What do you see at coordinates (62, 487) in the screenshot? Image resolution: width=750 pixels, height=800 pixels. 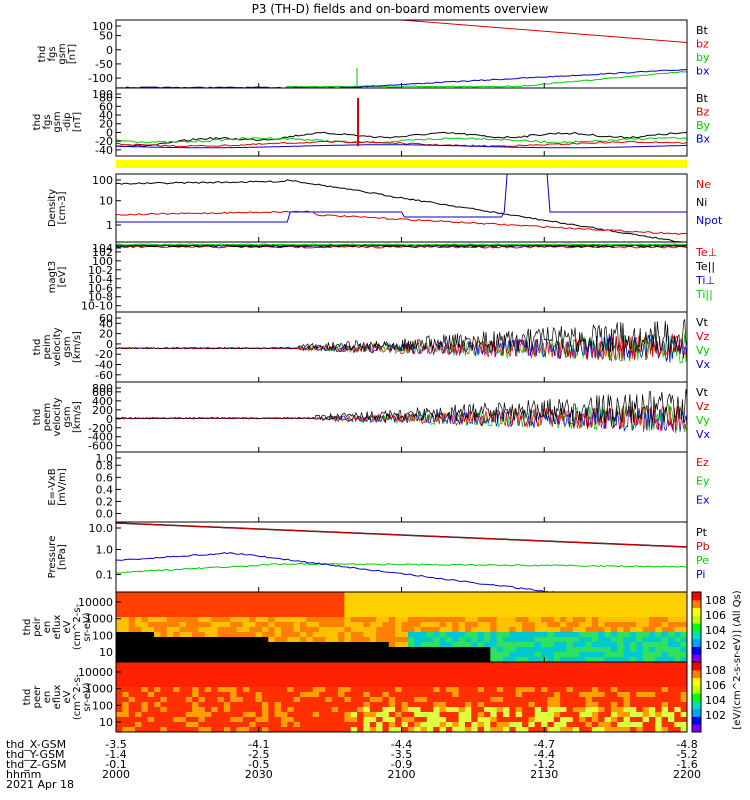 I see `y-axis-label: [mV/m]` at bounding box center [62, 487].